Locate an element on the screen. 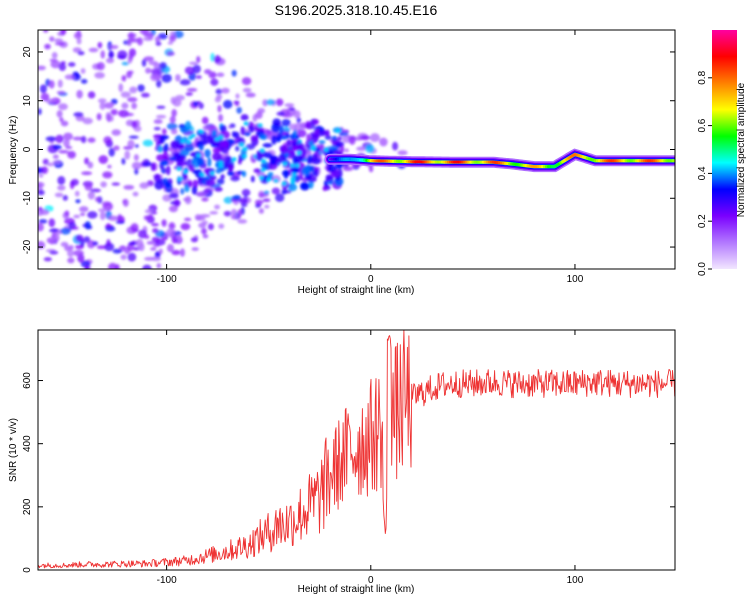  colorbar-scale is located at coordinates (724, 149).